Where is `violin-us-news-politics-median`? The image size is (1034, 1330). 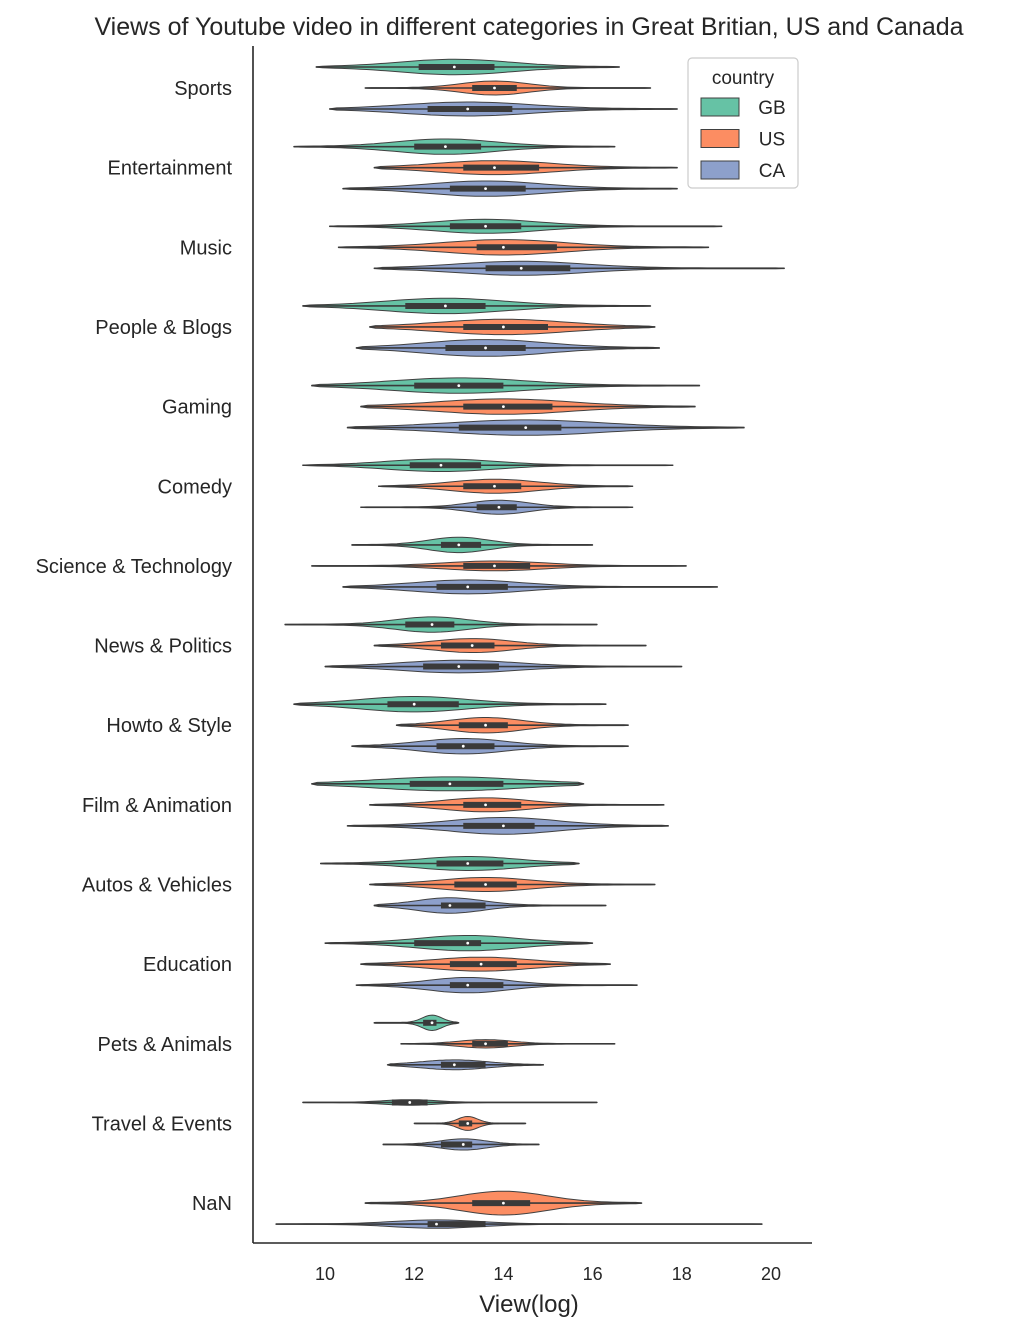
violin-us-news-politics-median is located at coordinates (472, 645).